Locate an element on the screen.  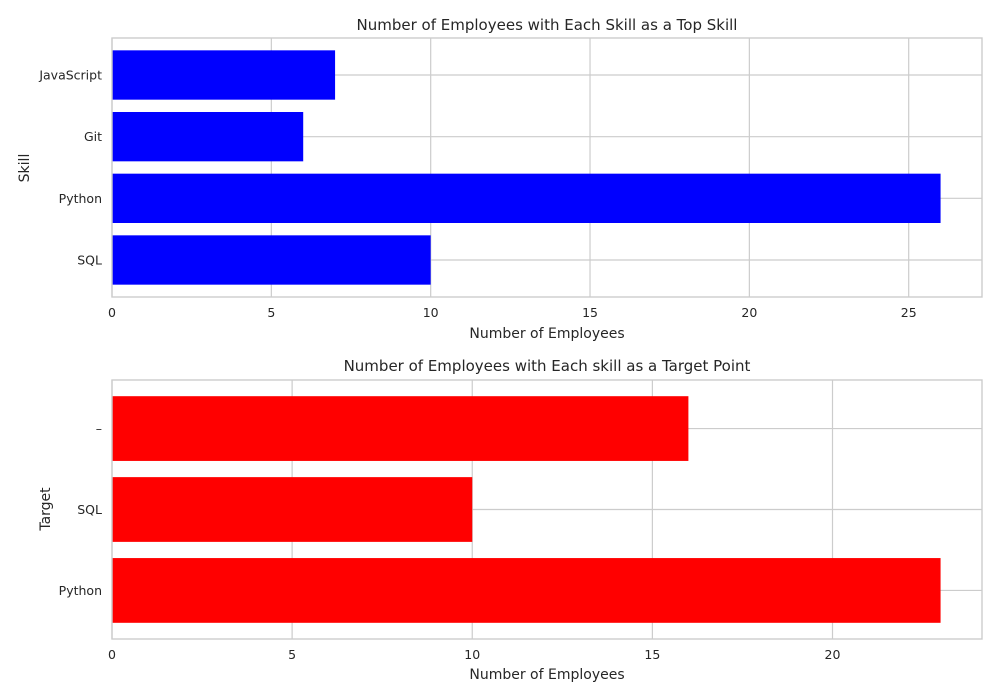
chart-1-ytick-label: Python is located at coordinates (80, 198).